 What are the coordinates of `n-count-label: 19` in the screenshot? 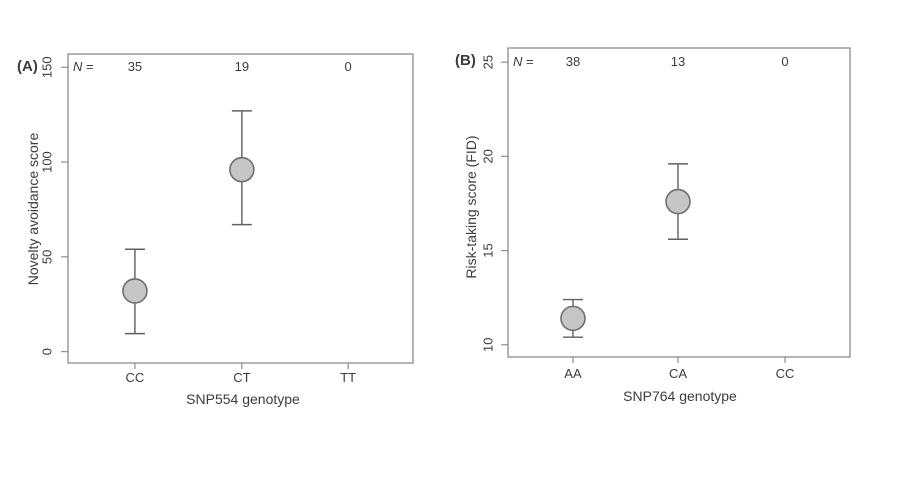 It's located at (242, 66).